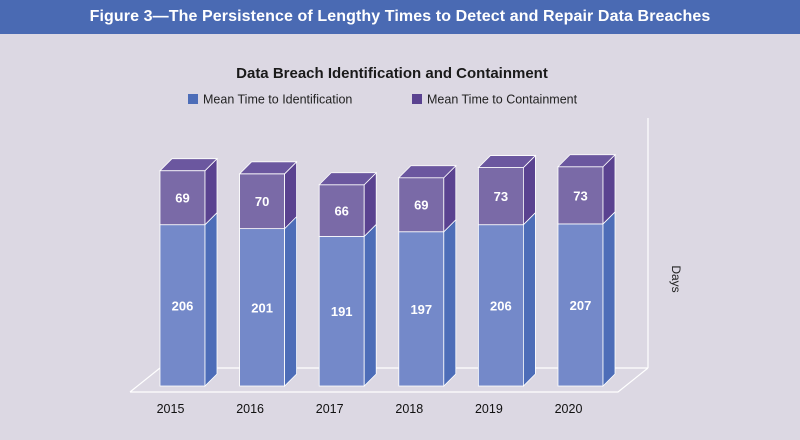 The width and height of the screenshot is (800, 440). I want to click on data-label-containment-2019: 73, so click(501, 196).